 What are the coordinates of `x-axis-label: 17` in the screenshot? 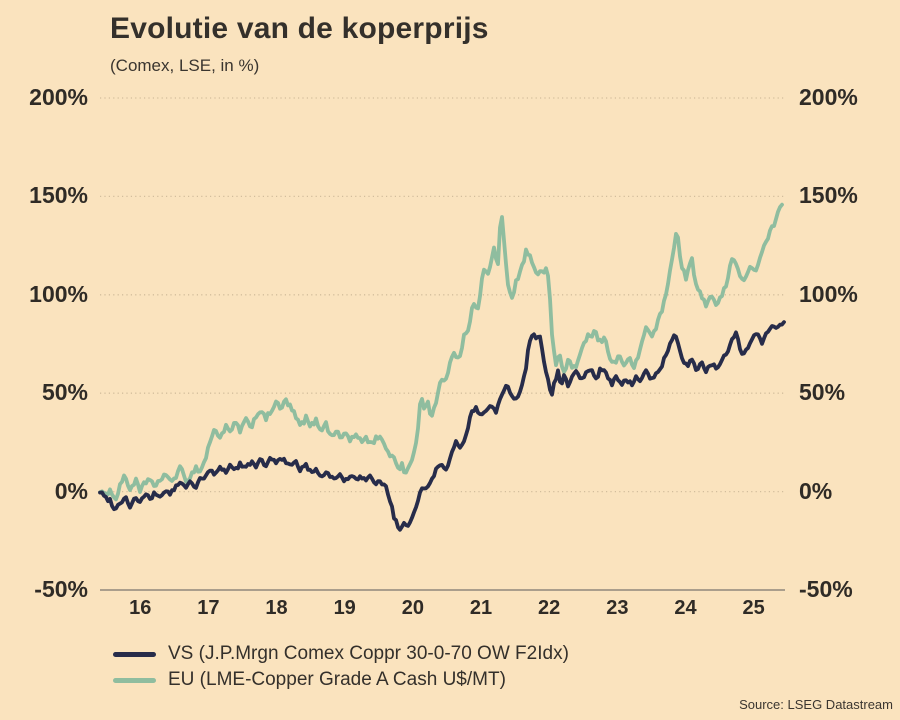 It's located at (208, 608).